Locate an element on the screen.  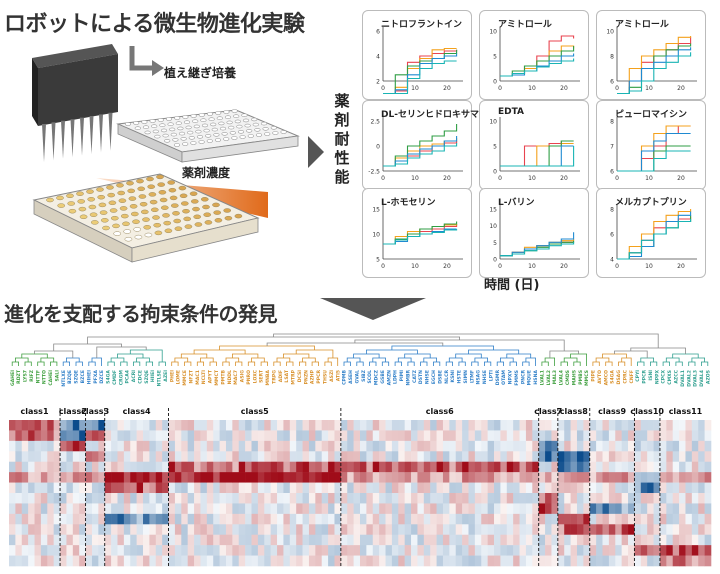
x-tick-label: 20 is located at coordinates (564, 88).